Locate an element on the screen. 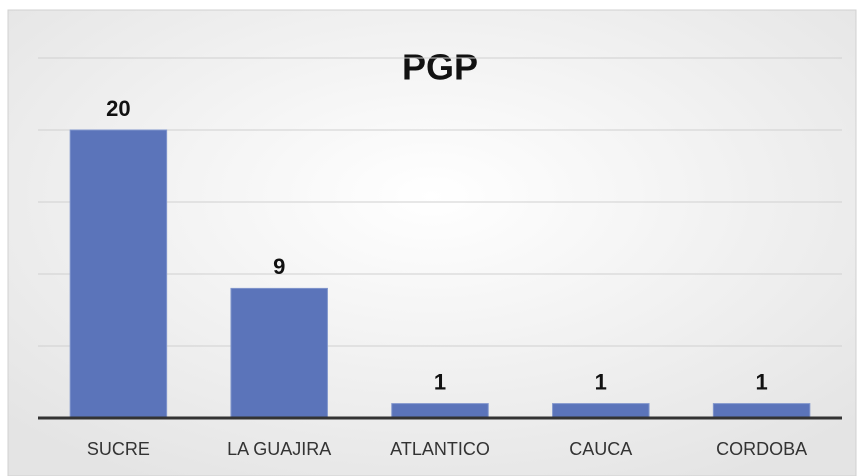 This screenshot has width=864, height=476. x-tick-label: CORDOBA is located at coordinates (761, 449).